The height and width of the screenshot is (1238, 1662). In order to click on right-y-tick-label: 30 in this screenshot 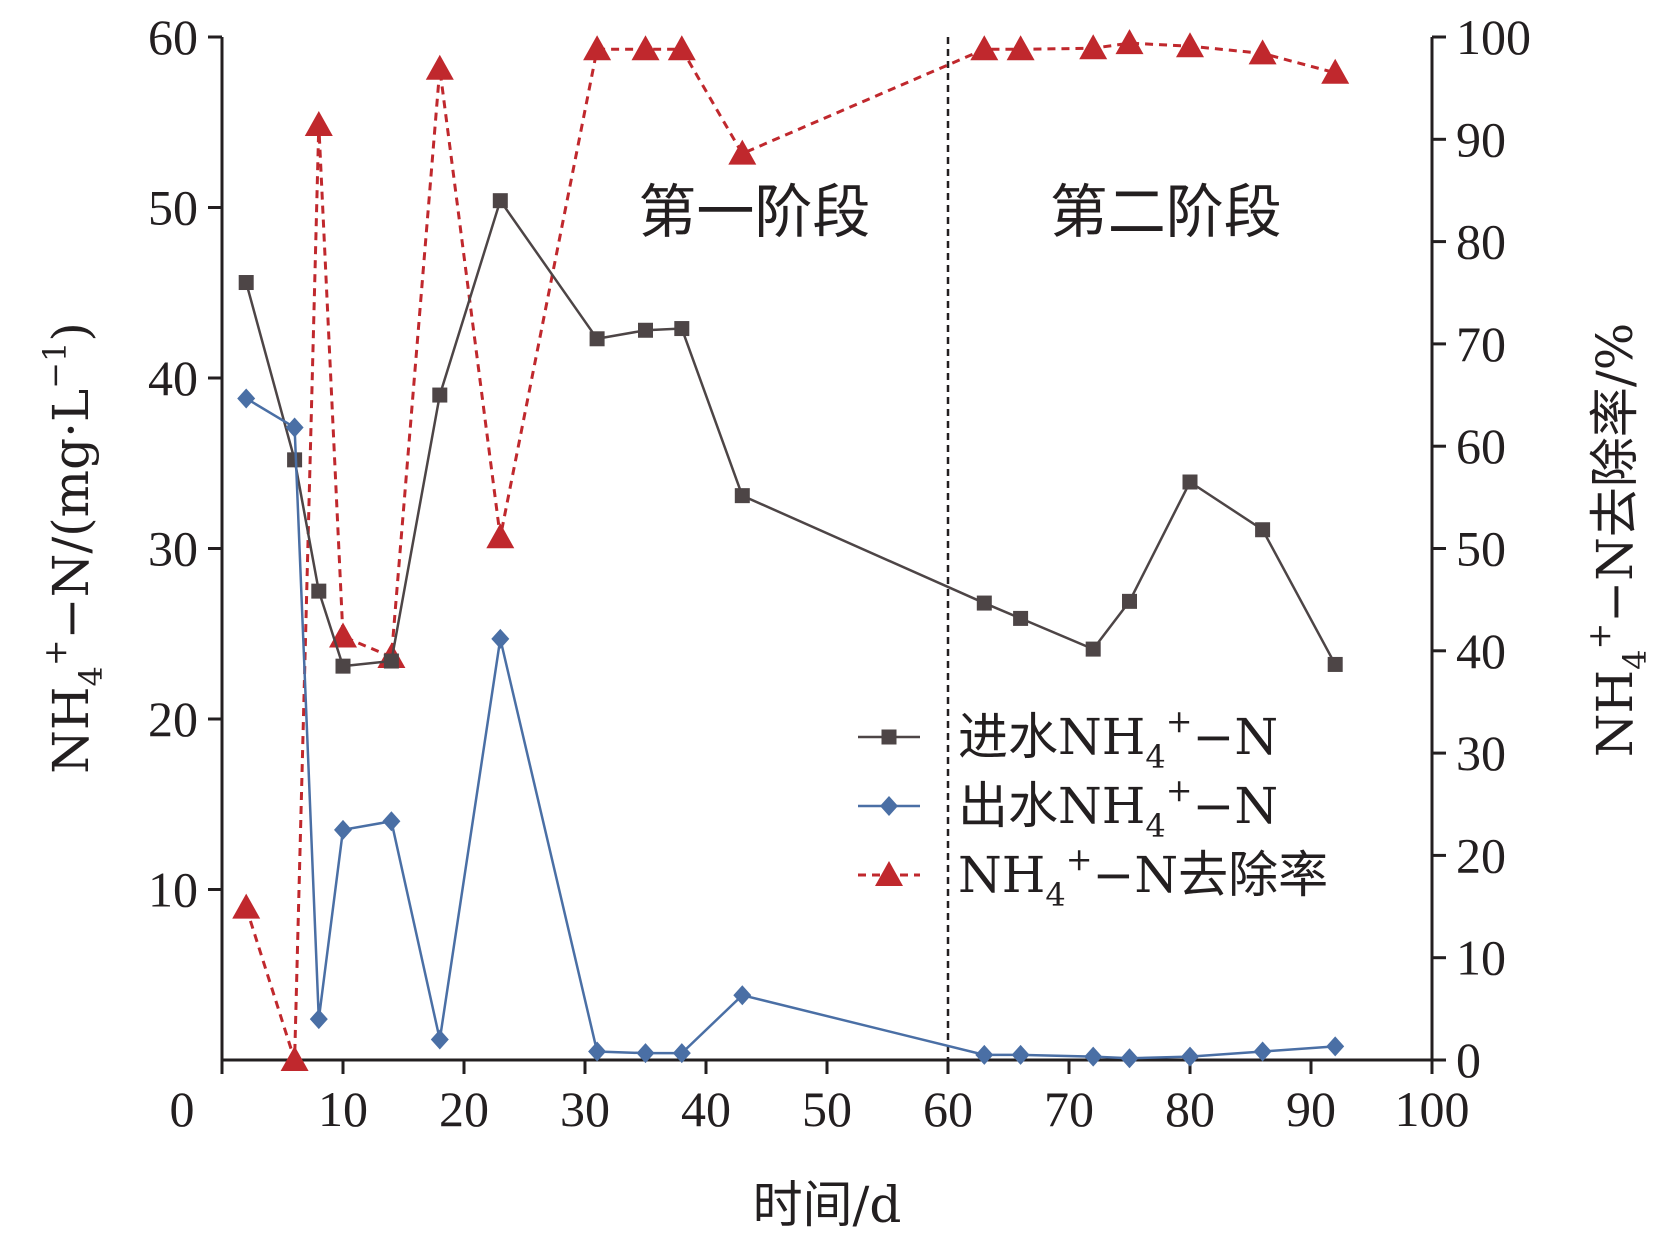, I will do `click(1481, 753)`.